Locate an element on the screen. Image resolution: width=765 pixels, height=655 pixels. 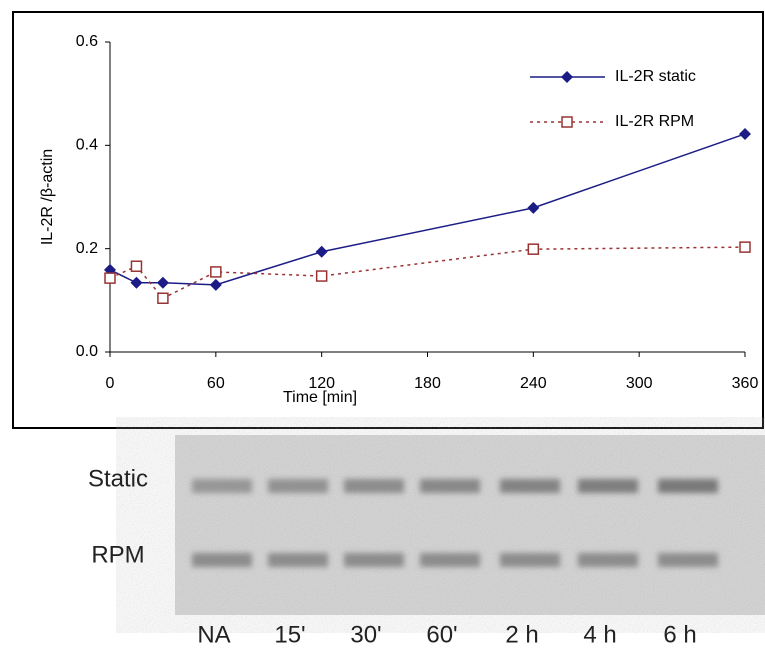
legend-label: IL-2R static is located at coordinates (655, 76).